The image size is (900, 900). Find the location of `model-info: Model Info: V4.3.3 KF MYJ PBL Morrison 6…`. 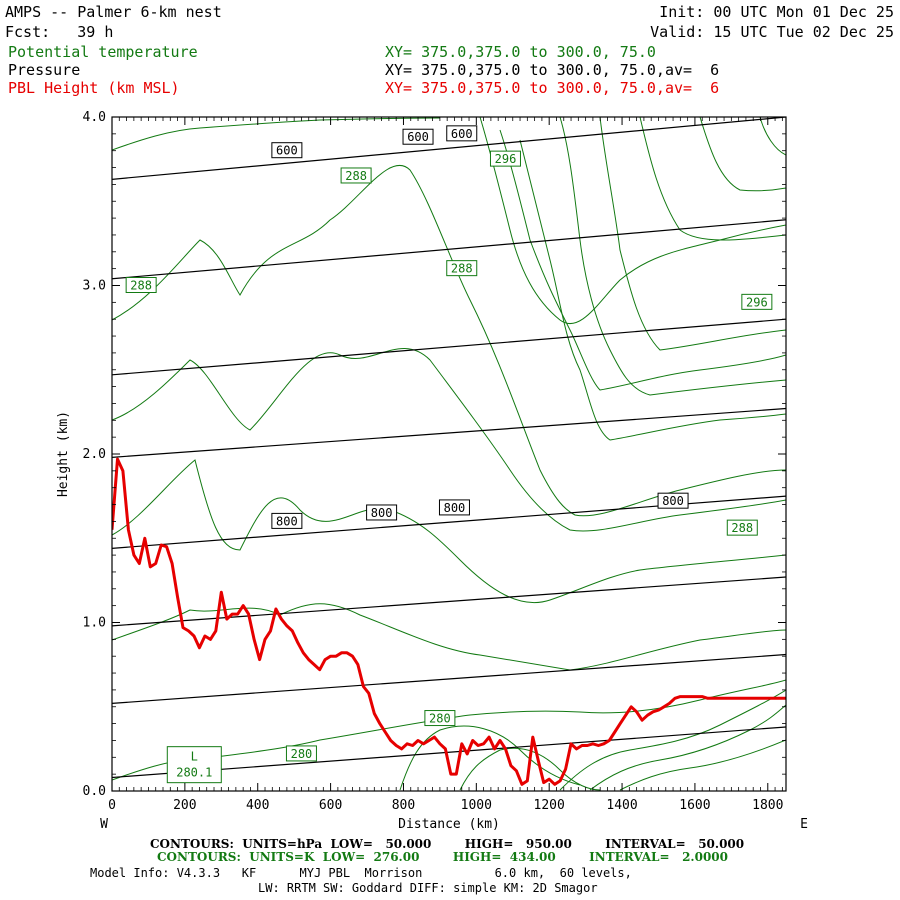

model-info: Model Info: V4.3.3 KF MYJ PBL Morrison 6… is located at coordinates (361, 873).